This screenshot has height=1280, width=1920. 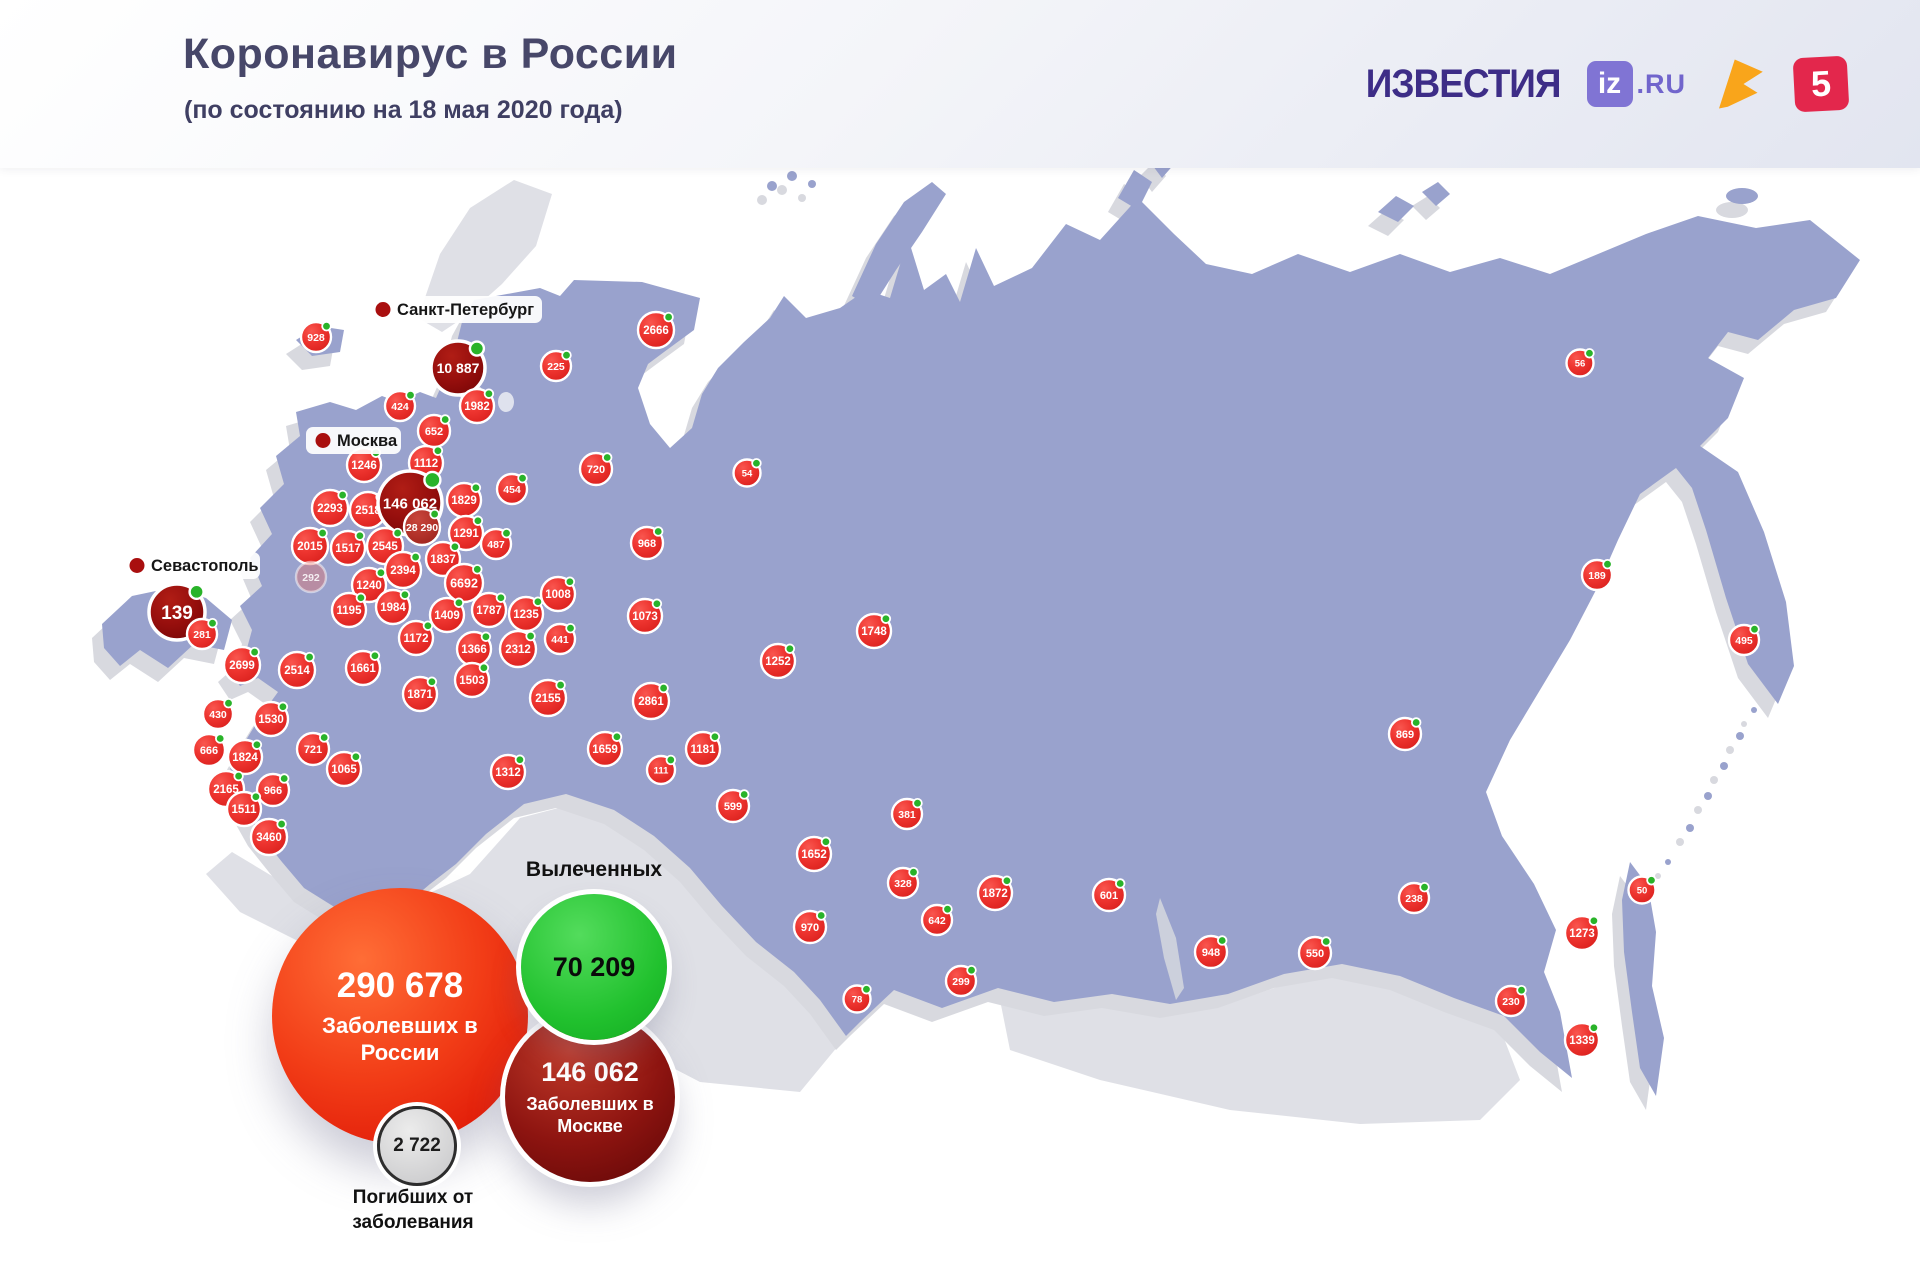 What do you see at coordinates (662, 770) in the screenshot?
I see `region-bubble-value: 111` at bounding box center [662, 770].